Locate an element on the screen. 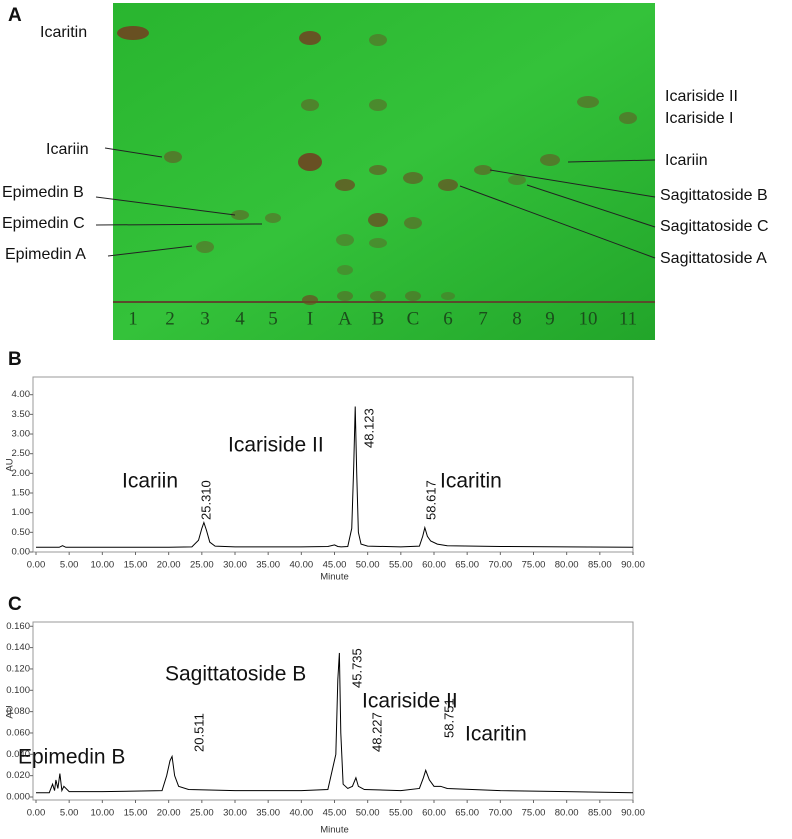 This screenshot has height=839, width=792. y-tick-label: 1.00 is located at coordinates (21, 512).